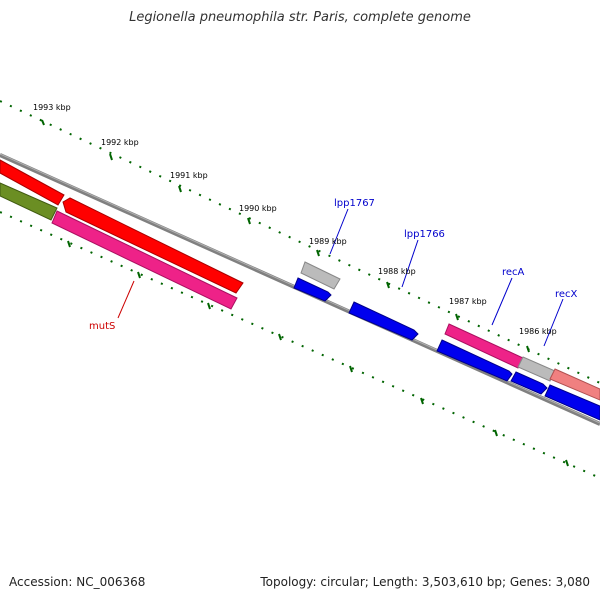 The width and height of the screenshot is (600, 604). Describe the element at coordinates (120, 142) in the screenshot. I see `scale-label: 1992 kbp` at that location.